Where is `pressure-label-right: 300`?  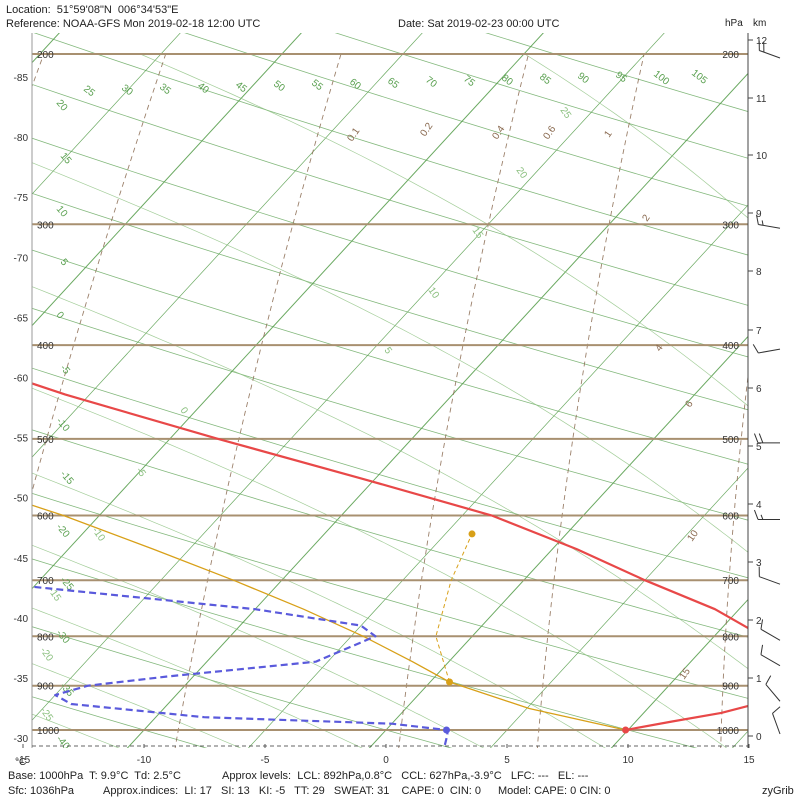 pressure-label-right: 300 is located at coordinates (730, 225).